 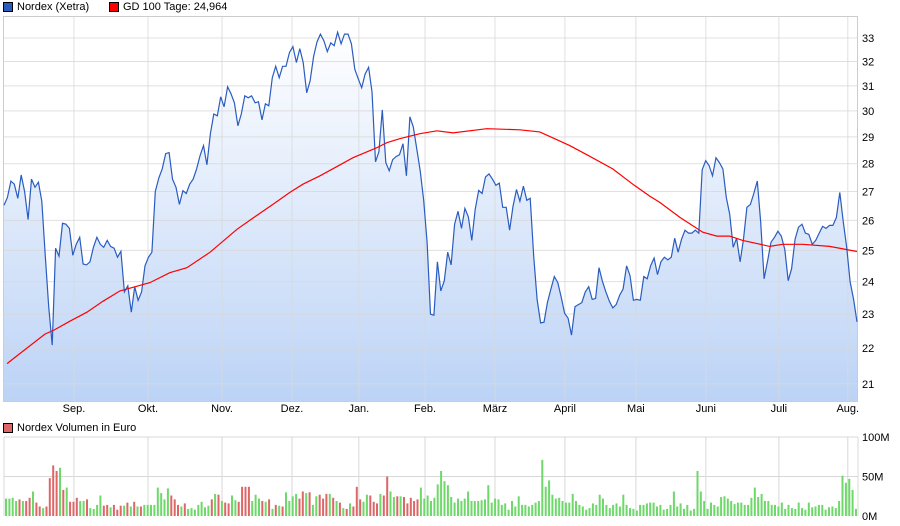 I want to click on y-tick-label: 27, so click(x=868, y=193).